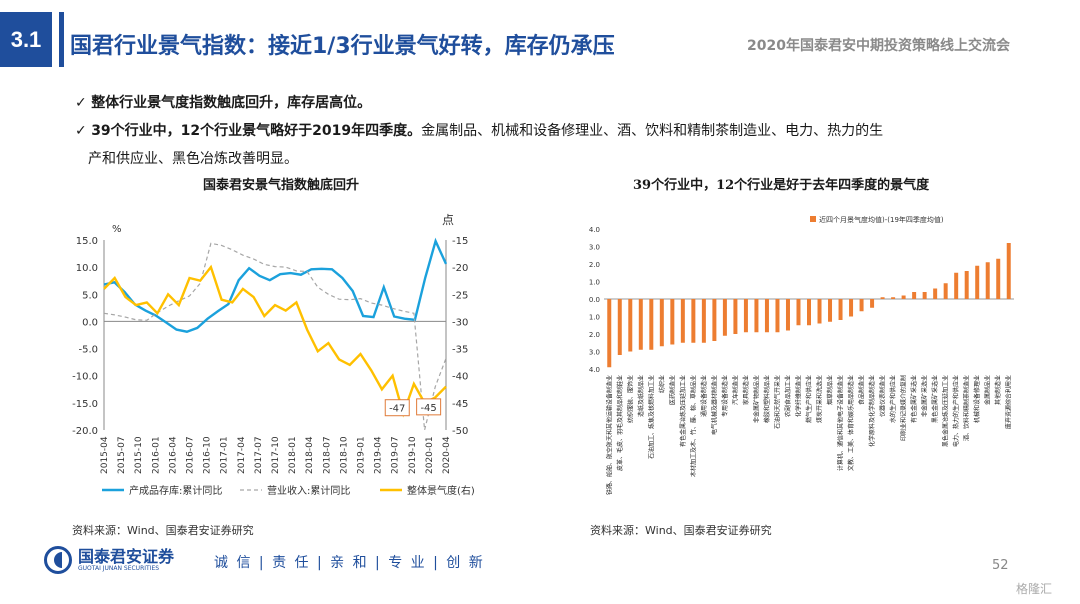 This screenshot has height=604, width=1080. I want to click on right-tick-label: -30, so click(460, 322).